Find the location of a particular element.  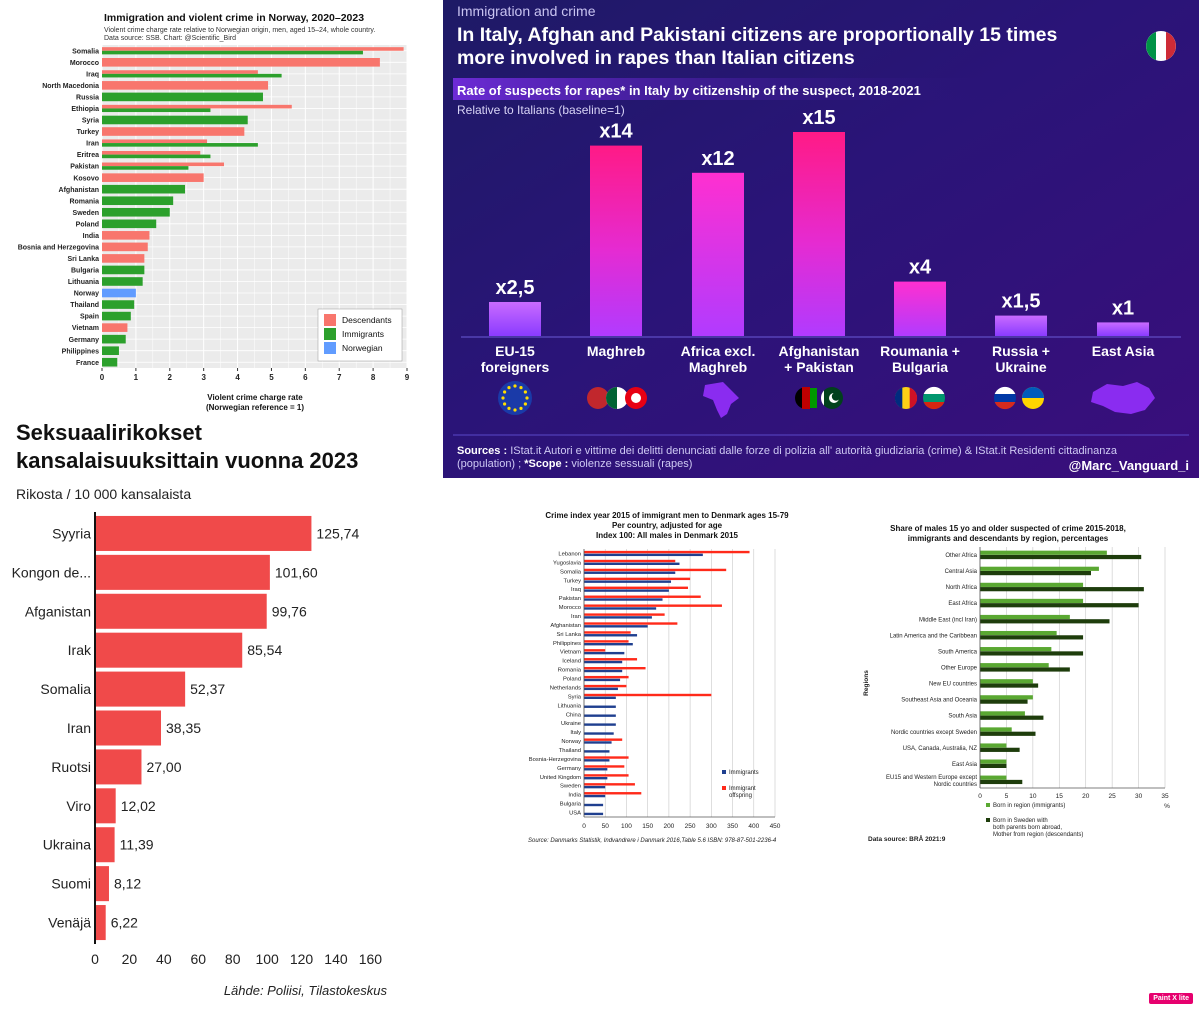

bar-immigrants-middle-east-incl-iran is located at coordinates (1025, 617).